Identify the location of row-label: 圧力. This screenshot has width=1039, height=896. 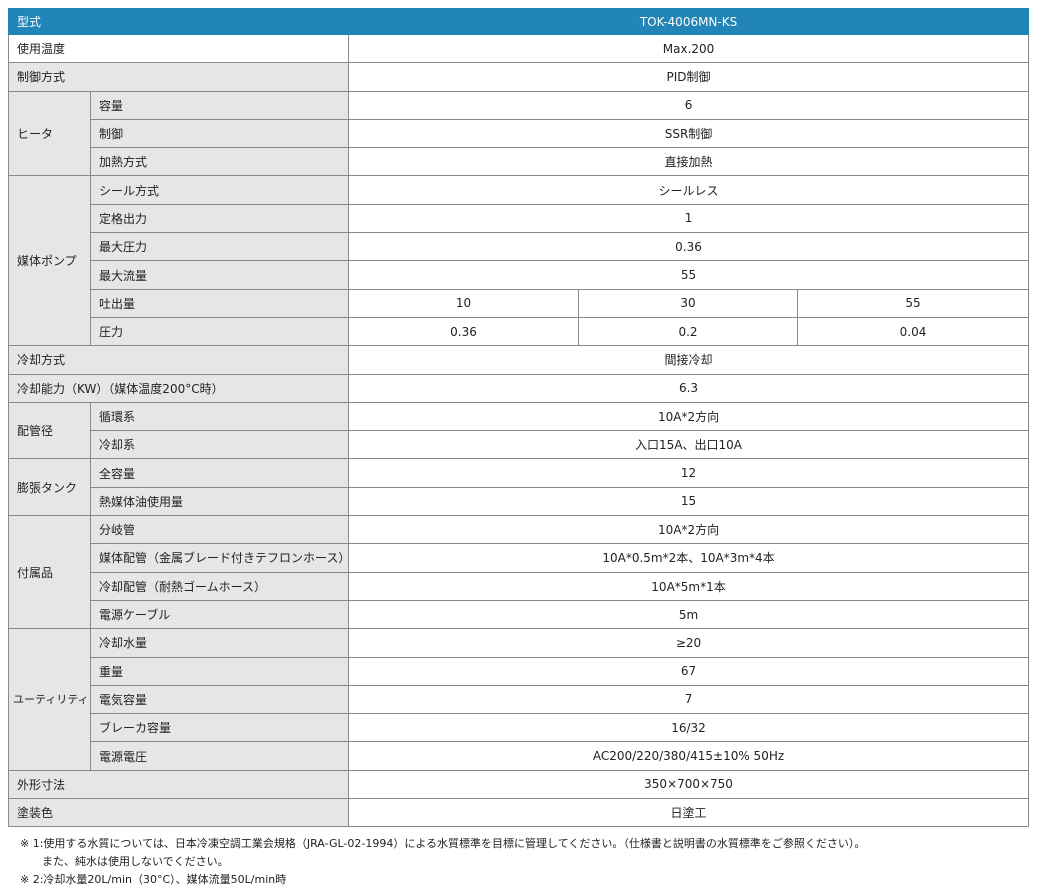
(219, 331).